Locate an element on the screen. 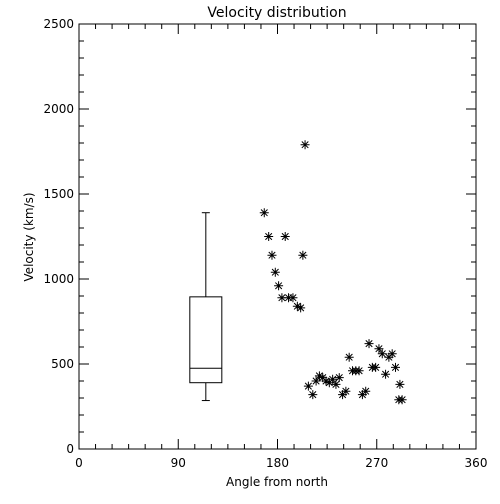  x-tick-label: 360 is located at coordinates (476, 463).